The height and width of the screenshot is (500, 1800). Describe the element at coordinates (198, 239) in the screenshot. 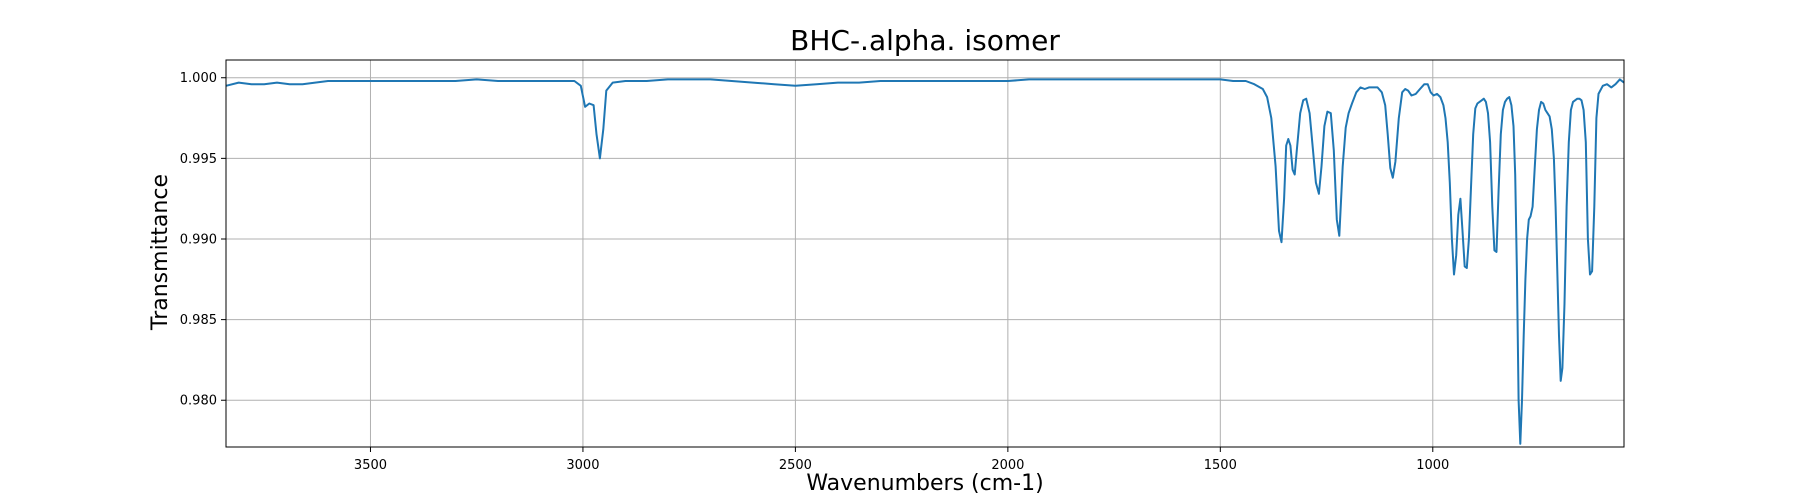

I see `y-tick-label: 0.990` at that location.